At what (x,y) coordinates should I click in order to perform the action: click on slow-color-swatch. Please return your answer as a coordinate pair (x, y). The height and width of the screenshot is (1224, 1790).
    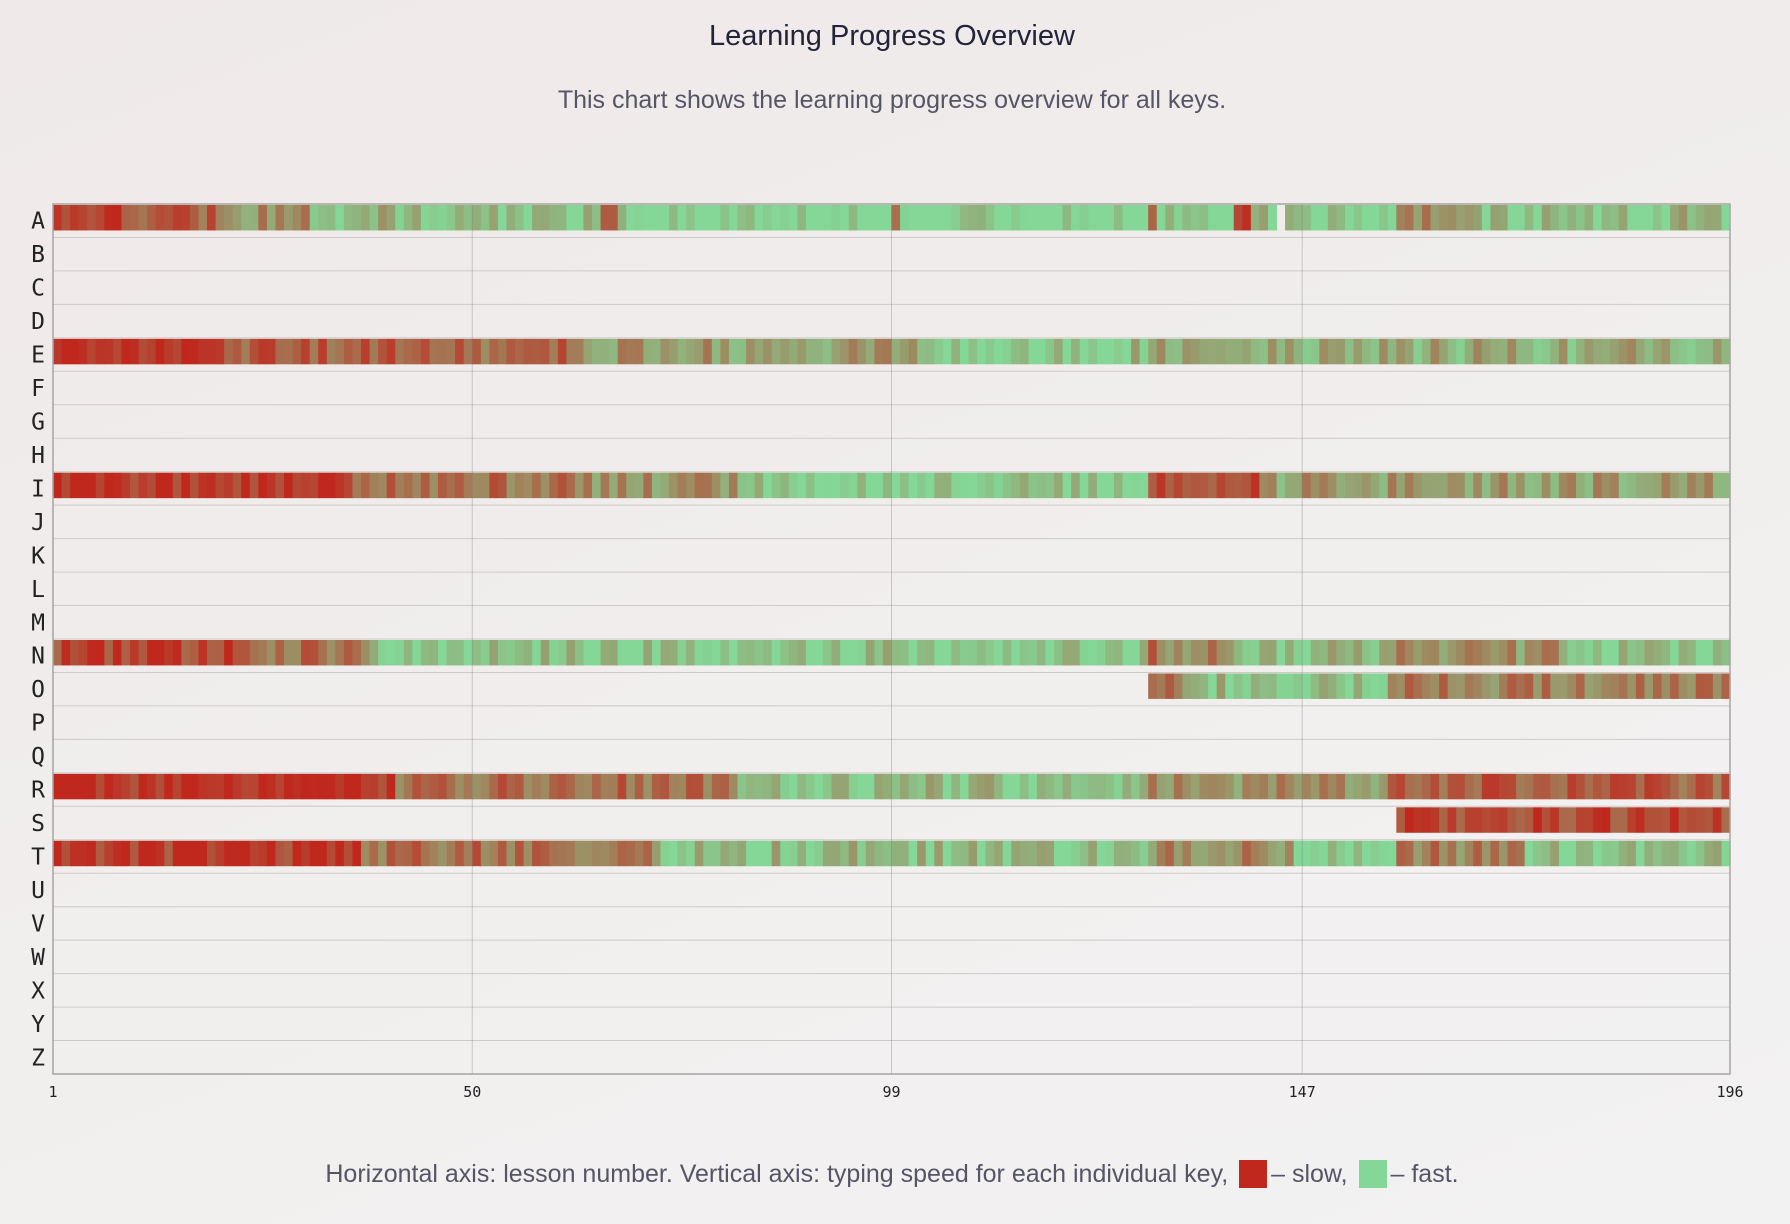
    Looking at the image, I should click on (1253, 1174).